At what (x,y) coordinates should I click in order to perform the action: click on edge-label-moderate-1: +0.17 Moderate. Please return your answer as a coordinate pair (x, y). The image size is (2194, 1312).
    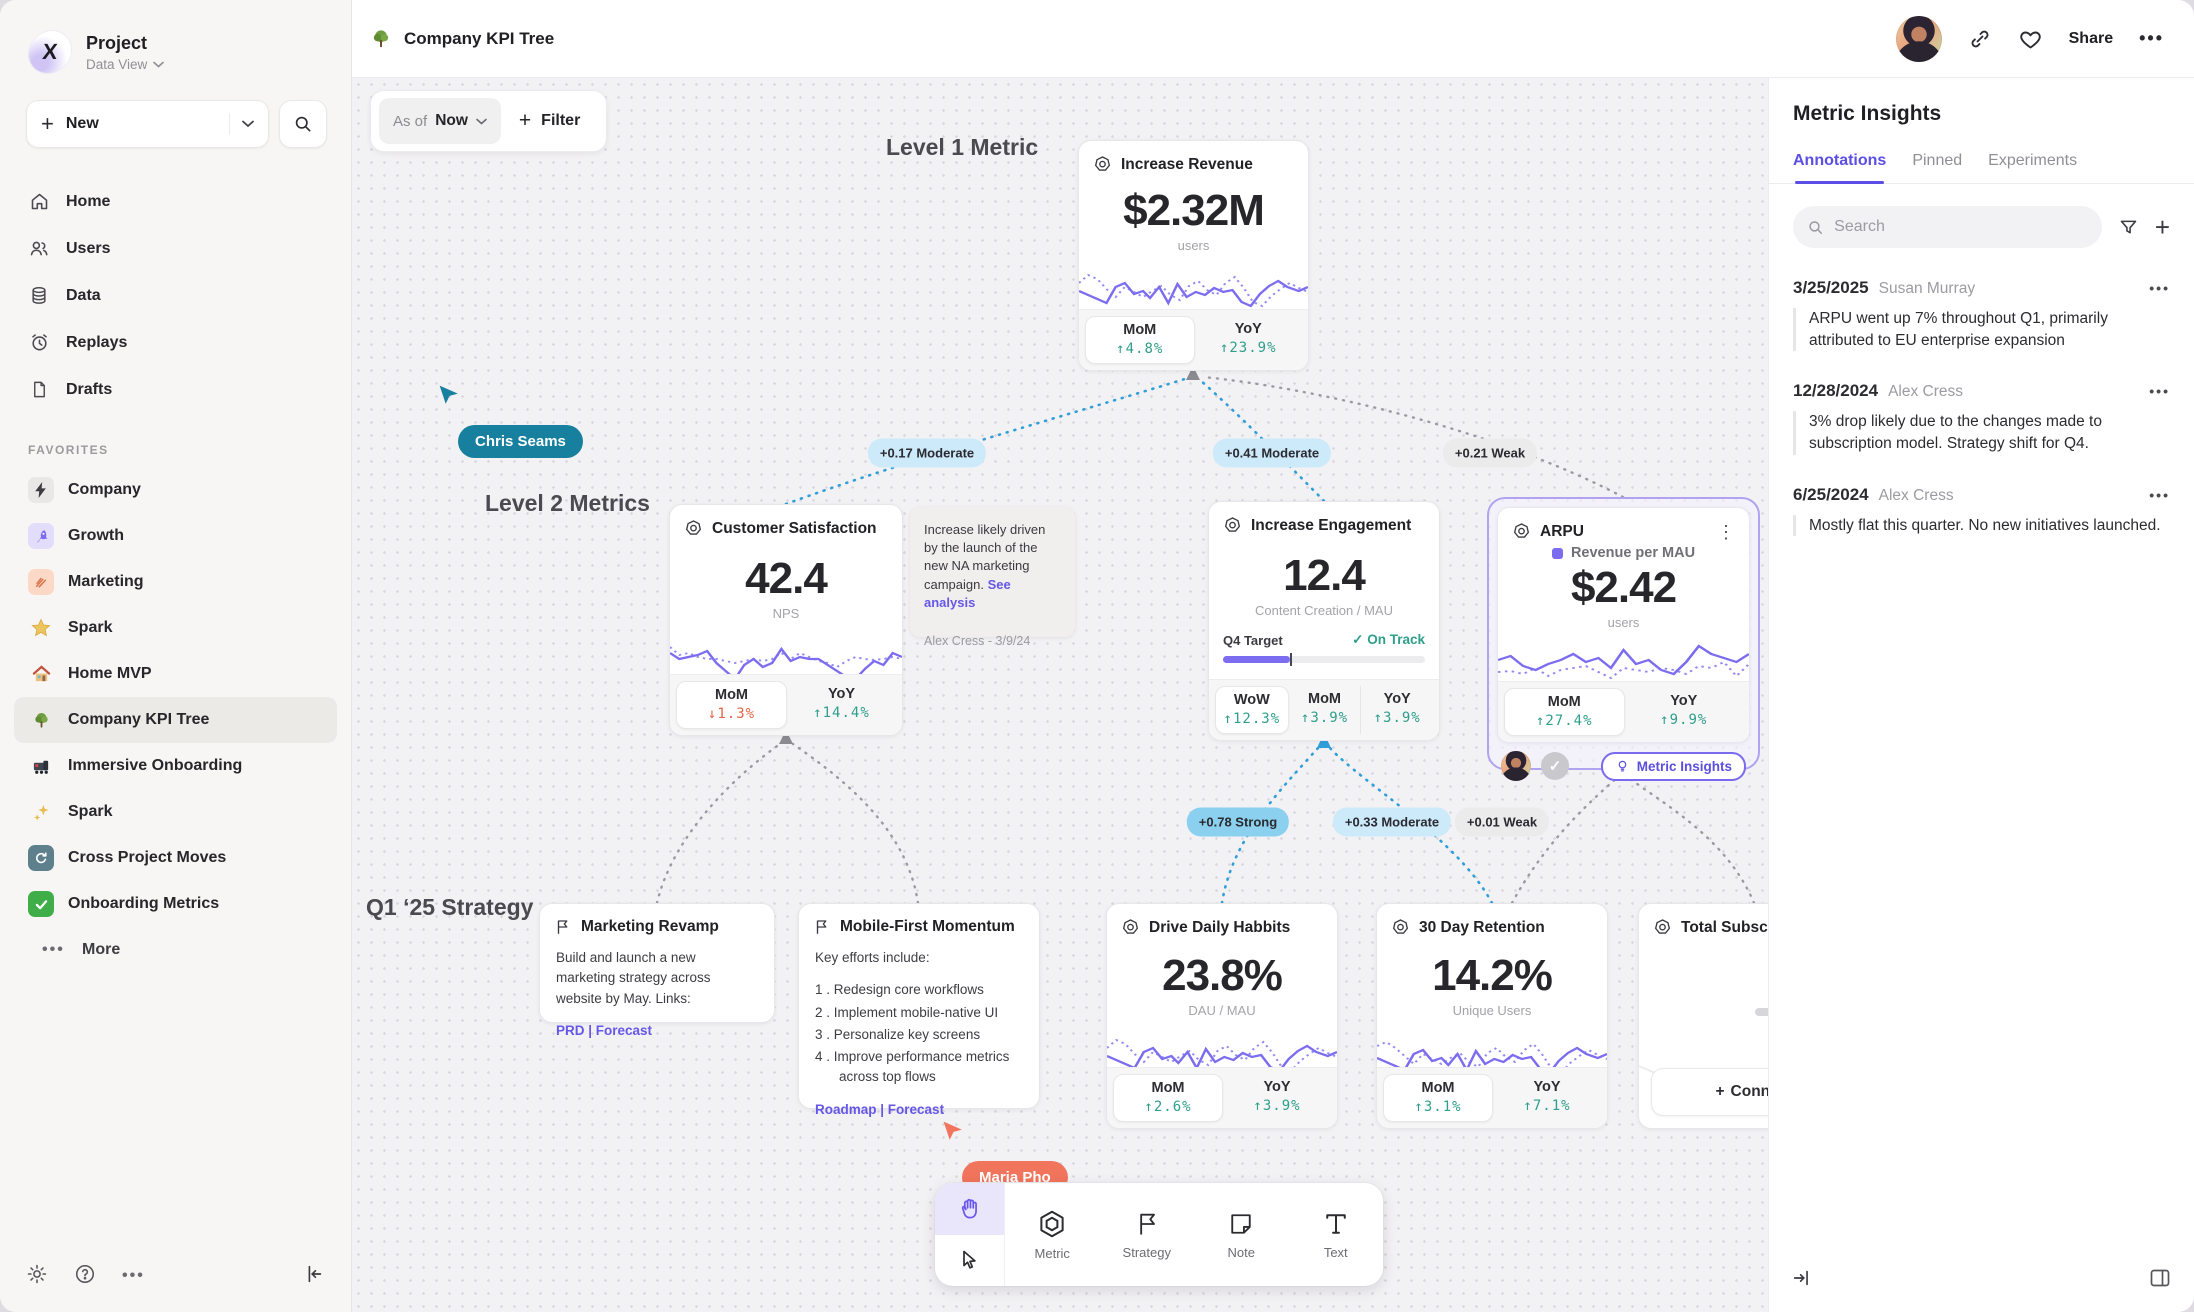
    Looking at the image, I should click on (927, 453).